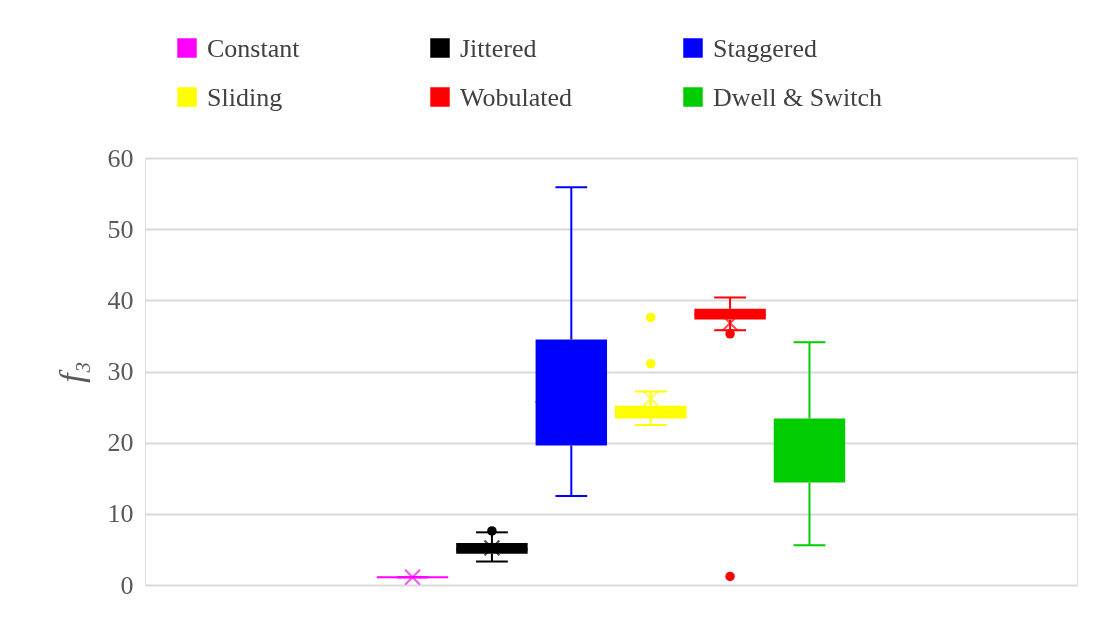 The width and height of the screenshot is (1096, 619). What do you see at coordinates (245, 97) in the screenshot?
I see `legend-label: Sliding` at bounding box center [245, 97].